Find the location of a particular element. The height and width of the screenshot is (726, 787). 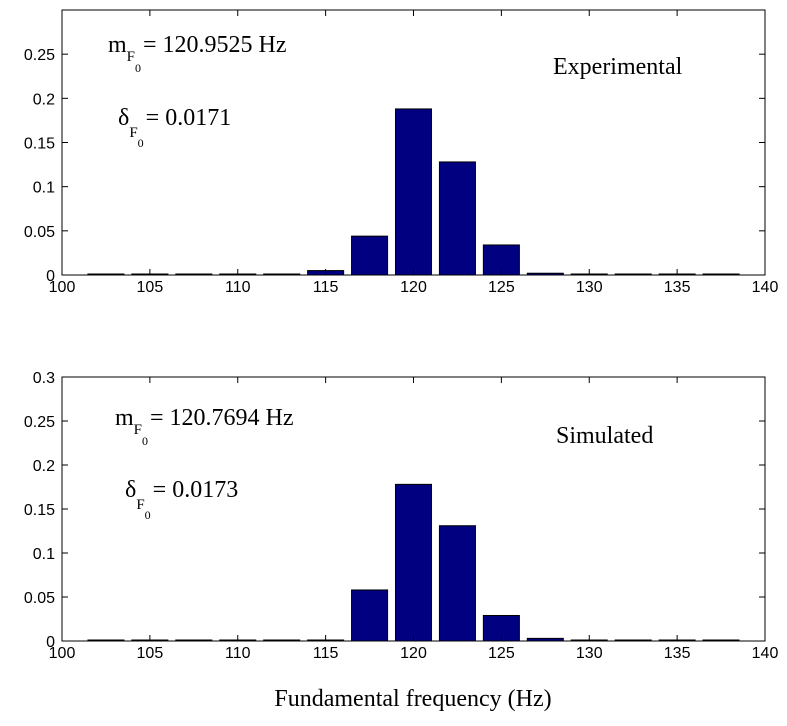

delta-value: = 0.0171 is located at coordinates (189, 118).